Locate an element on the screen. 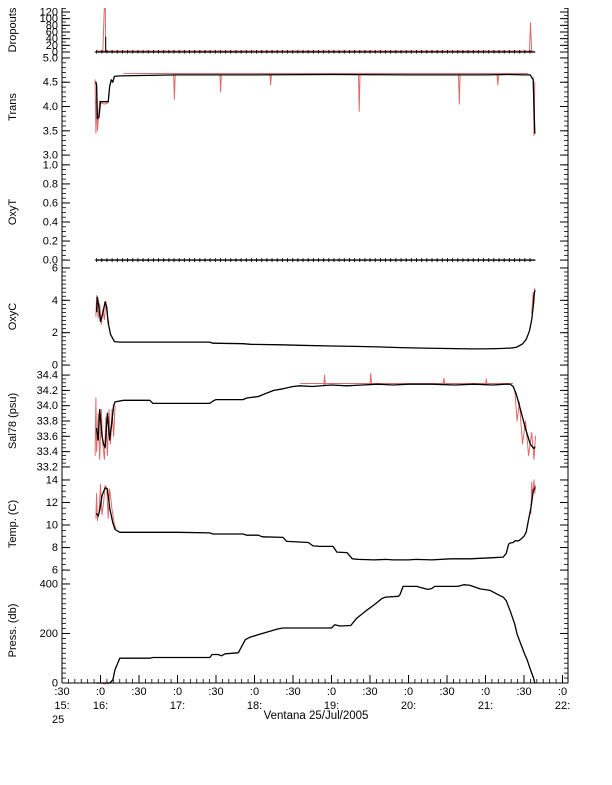  y-tick-label-oxyc: 4 is located at coordinates (55, 301).